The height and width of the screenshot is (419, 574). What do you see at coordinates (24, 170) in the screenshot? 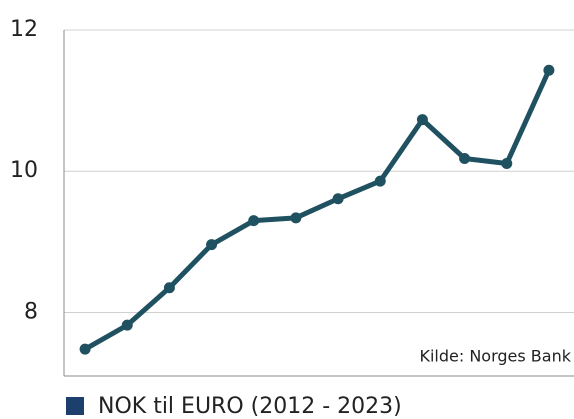
I see `y-tick-label: 10` at bounding box center [24, 170].